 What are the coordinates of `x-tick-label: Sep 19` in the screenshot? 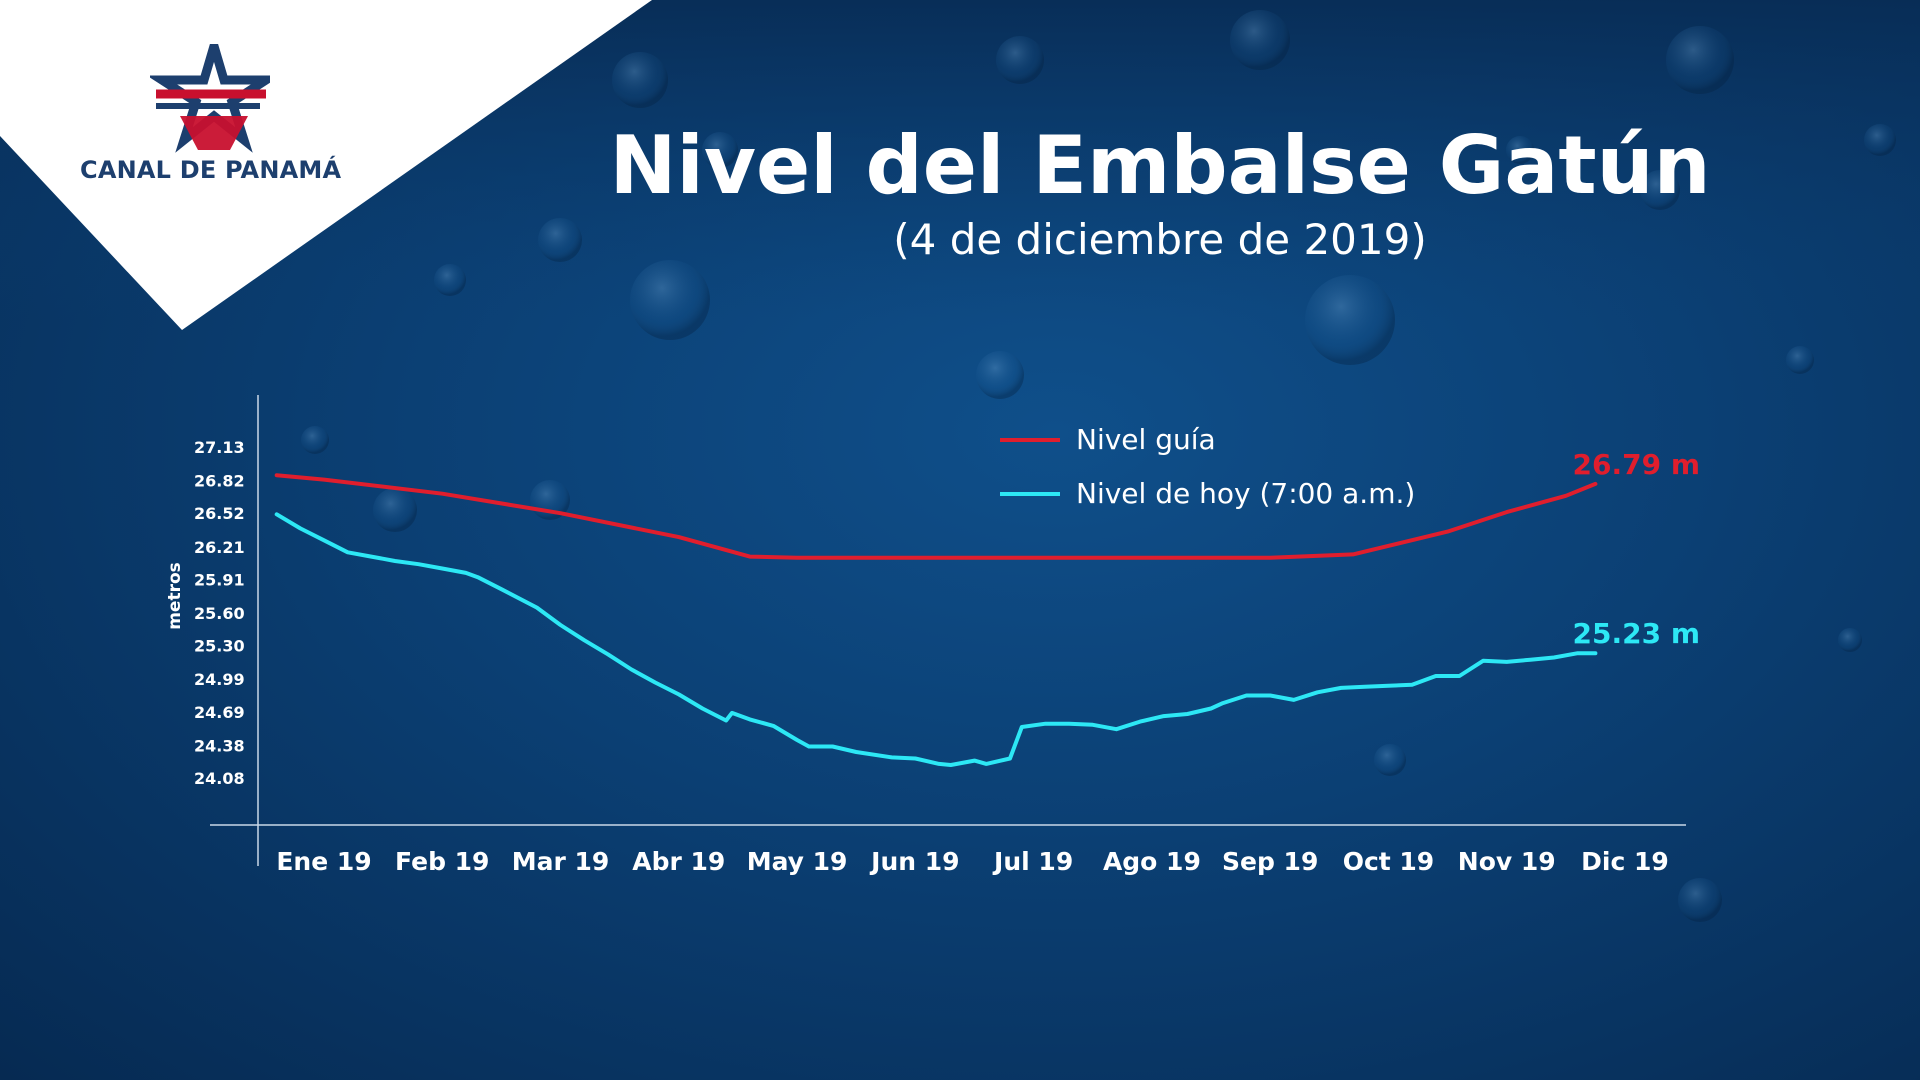 It's located at (1270, 861).